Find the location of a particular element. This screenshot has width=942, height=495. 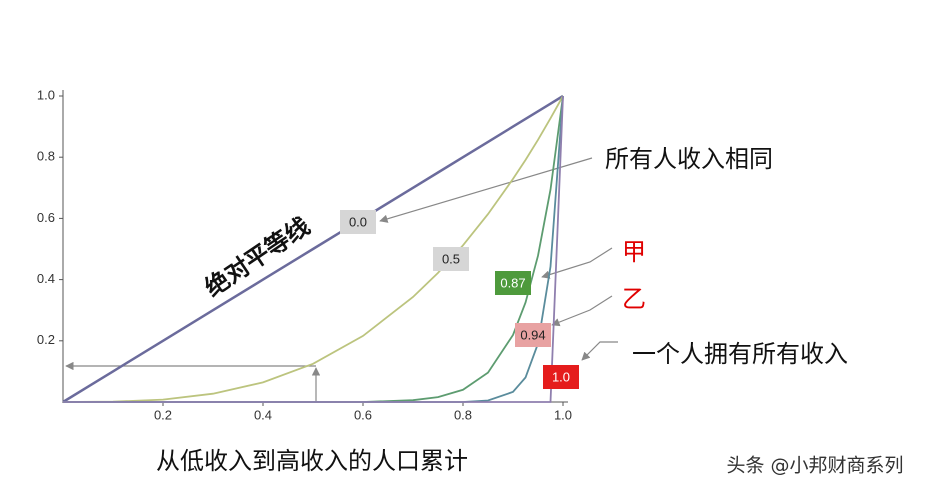

y-tick-label: 0.2 is located at coordinates (46, 339).